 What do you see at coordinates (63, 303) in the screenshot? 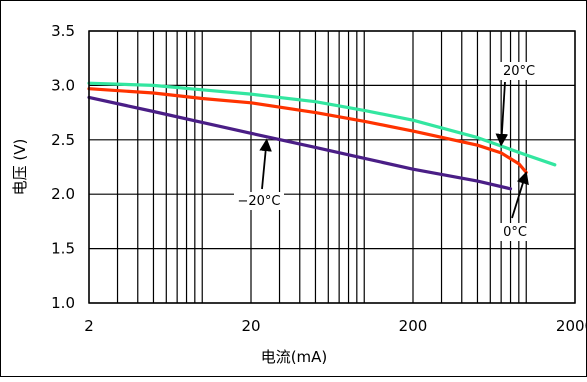
I see `y-tick-label: 1.0` at bounding box center [63, 303].